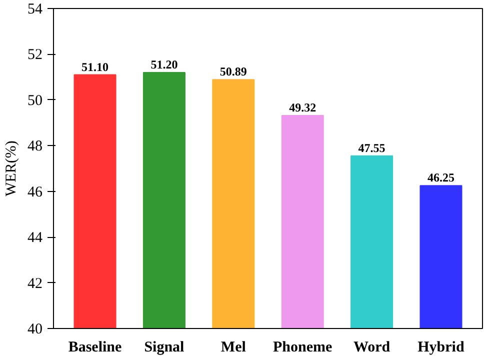  What do you see at coordinates (35, 330) in the screenshot?
I see `y-tick-label: 40` at bounding box center [35, 330].